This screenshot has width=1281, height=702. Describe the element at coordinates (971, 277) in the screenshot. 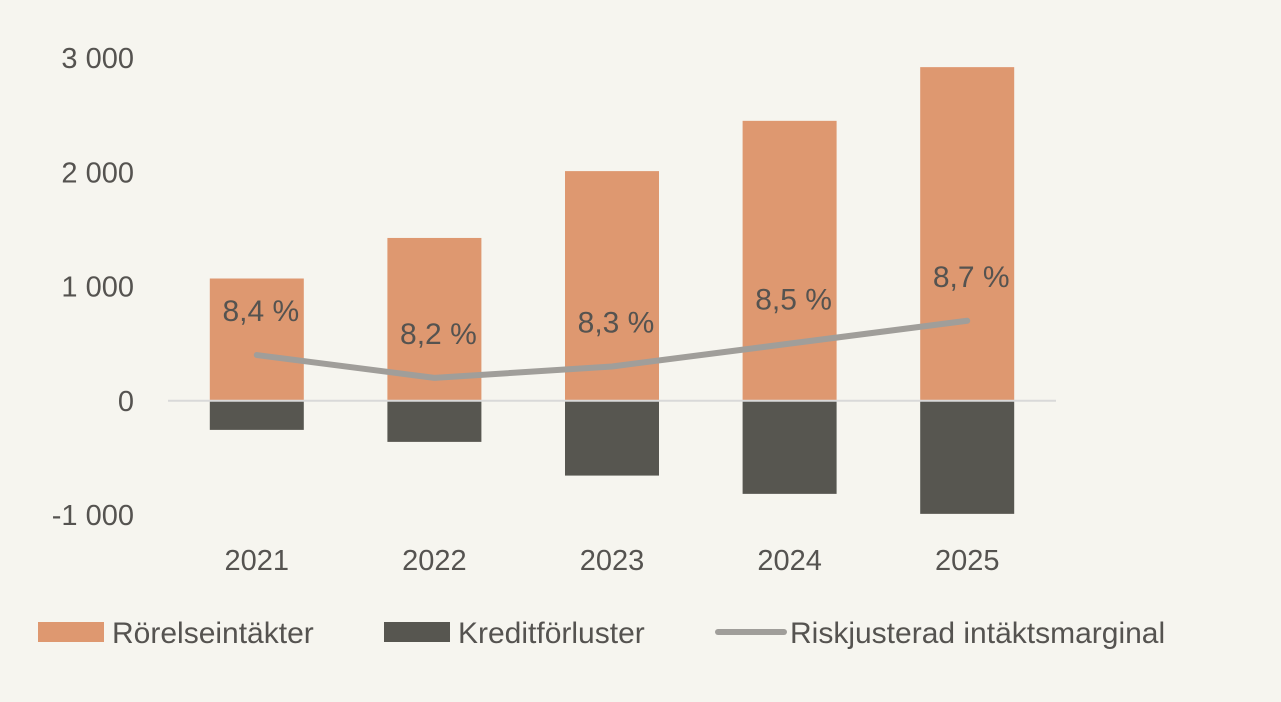

I see `data-label: 8,7 %` at that location.